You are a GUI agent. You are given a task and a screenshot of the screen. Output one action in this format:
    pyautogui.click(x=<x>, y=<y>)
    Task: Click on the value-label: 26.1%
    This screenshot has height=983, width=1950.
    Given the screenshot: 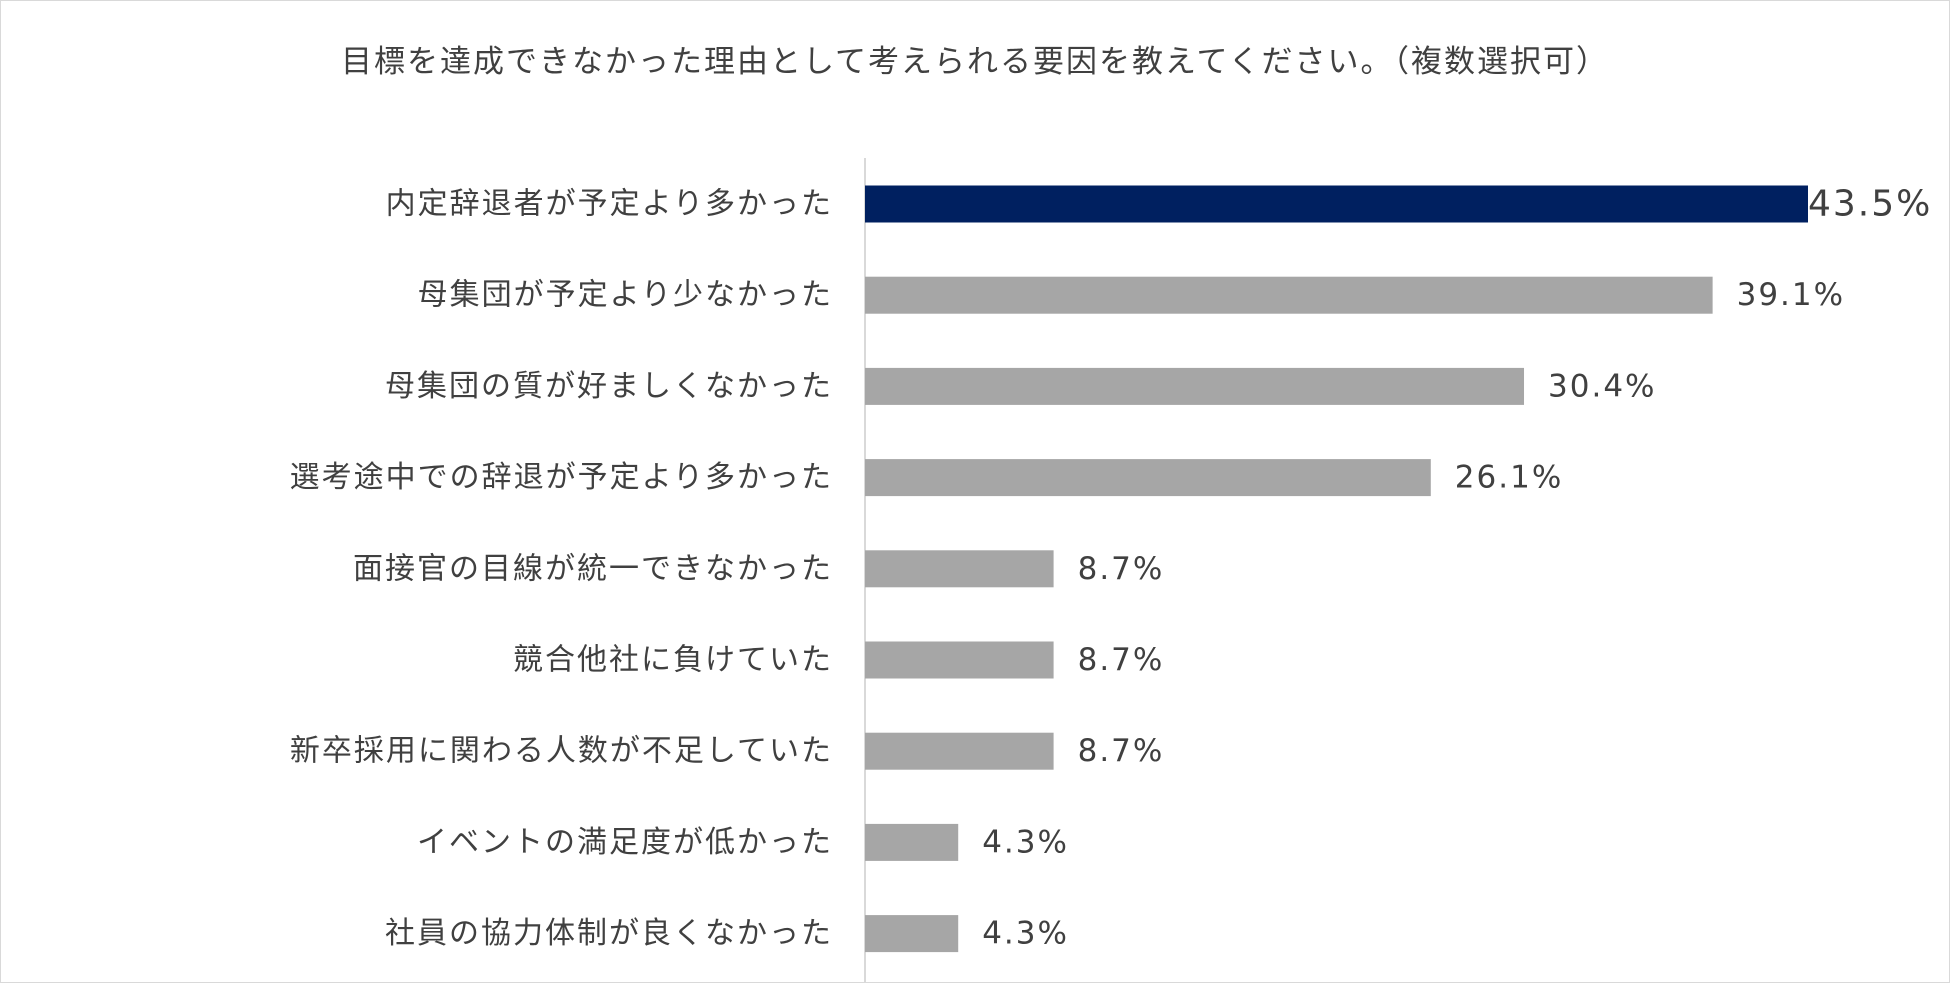 What is the action you would take?
    pyautogui.click(x=1509, y=478)
    